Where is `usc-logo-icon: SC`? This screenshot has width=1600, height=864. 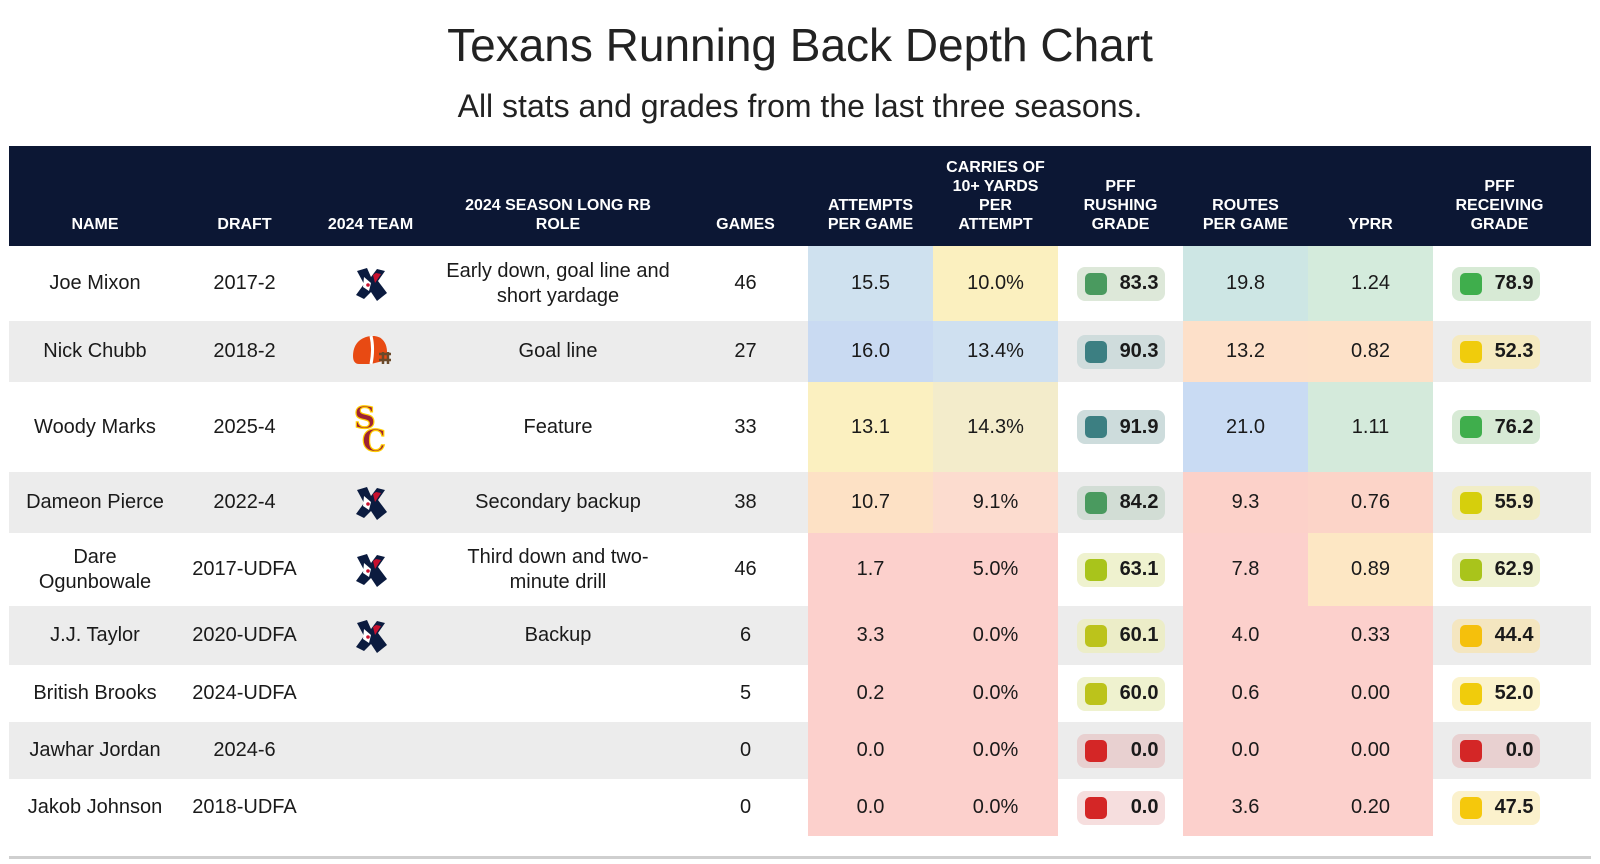
usc-logo-icon: SC is located at coordinates (369, 427).